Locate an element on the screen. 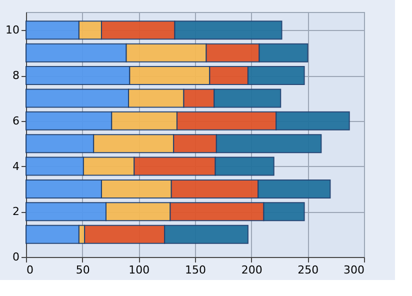 This screenshot has width=412, height=296. y-tick-label: 8 is located at coordinates (16, 75).